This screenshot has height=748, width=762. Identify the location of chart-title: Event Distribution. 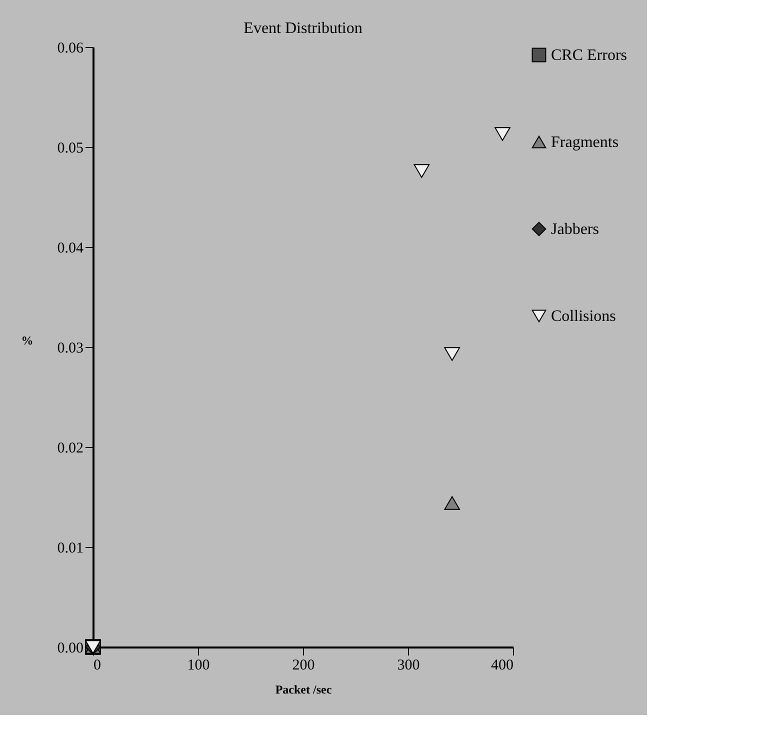
(303, 28).